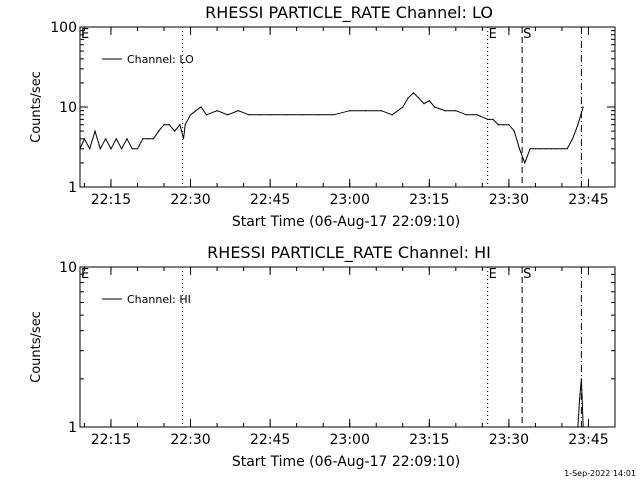 This screenshot has height=480, width=640. Describe the element at coordinates (349, 253) in the screenshot. I see `hi-chart-title: RHESSI PARTICLE_RATE Channel: HI` at that location.